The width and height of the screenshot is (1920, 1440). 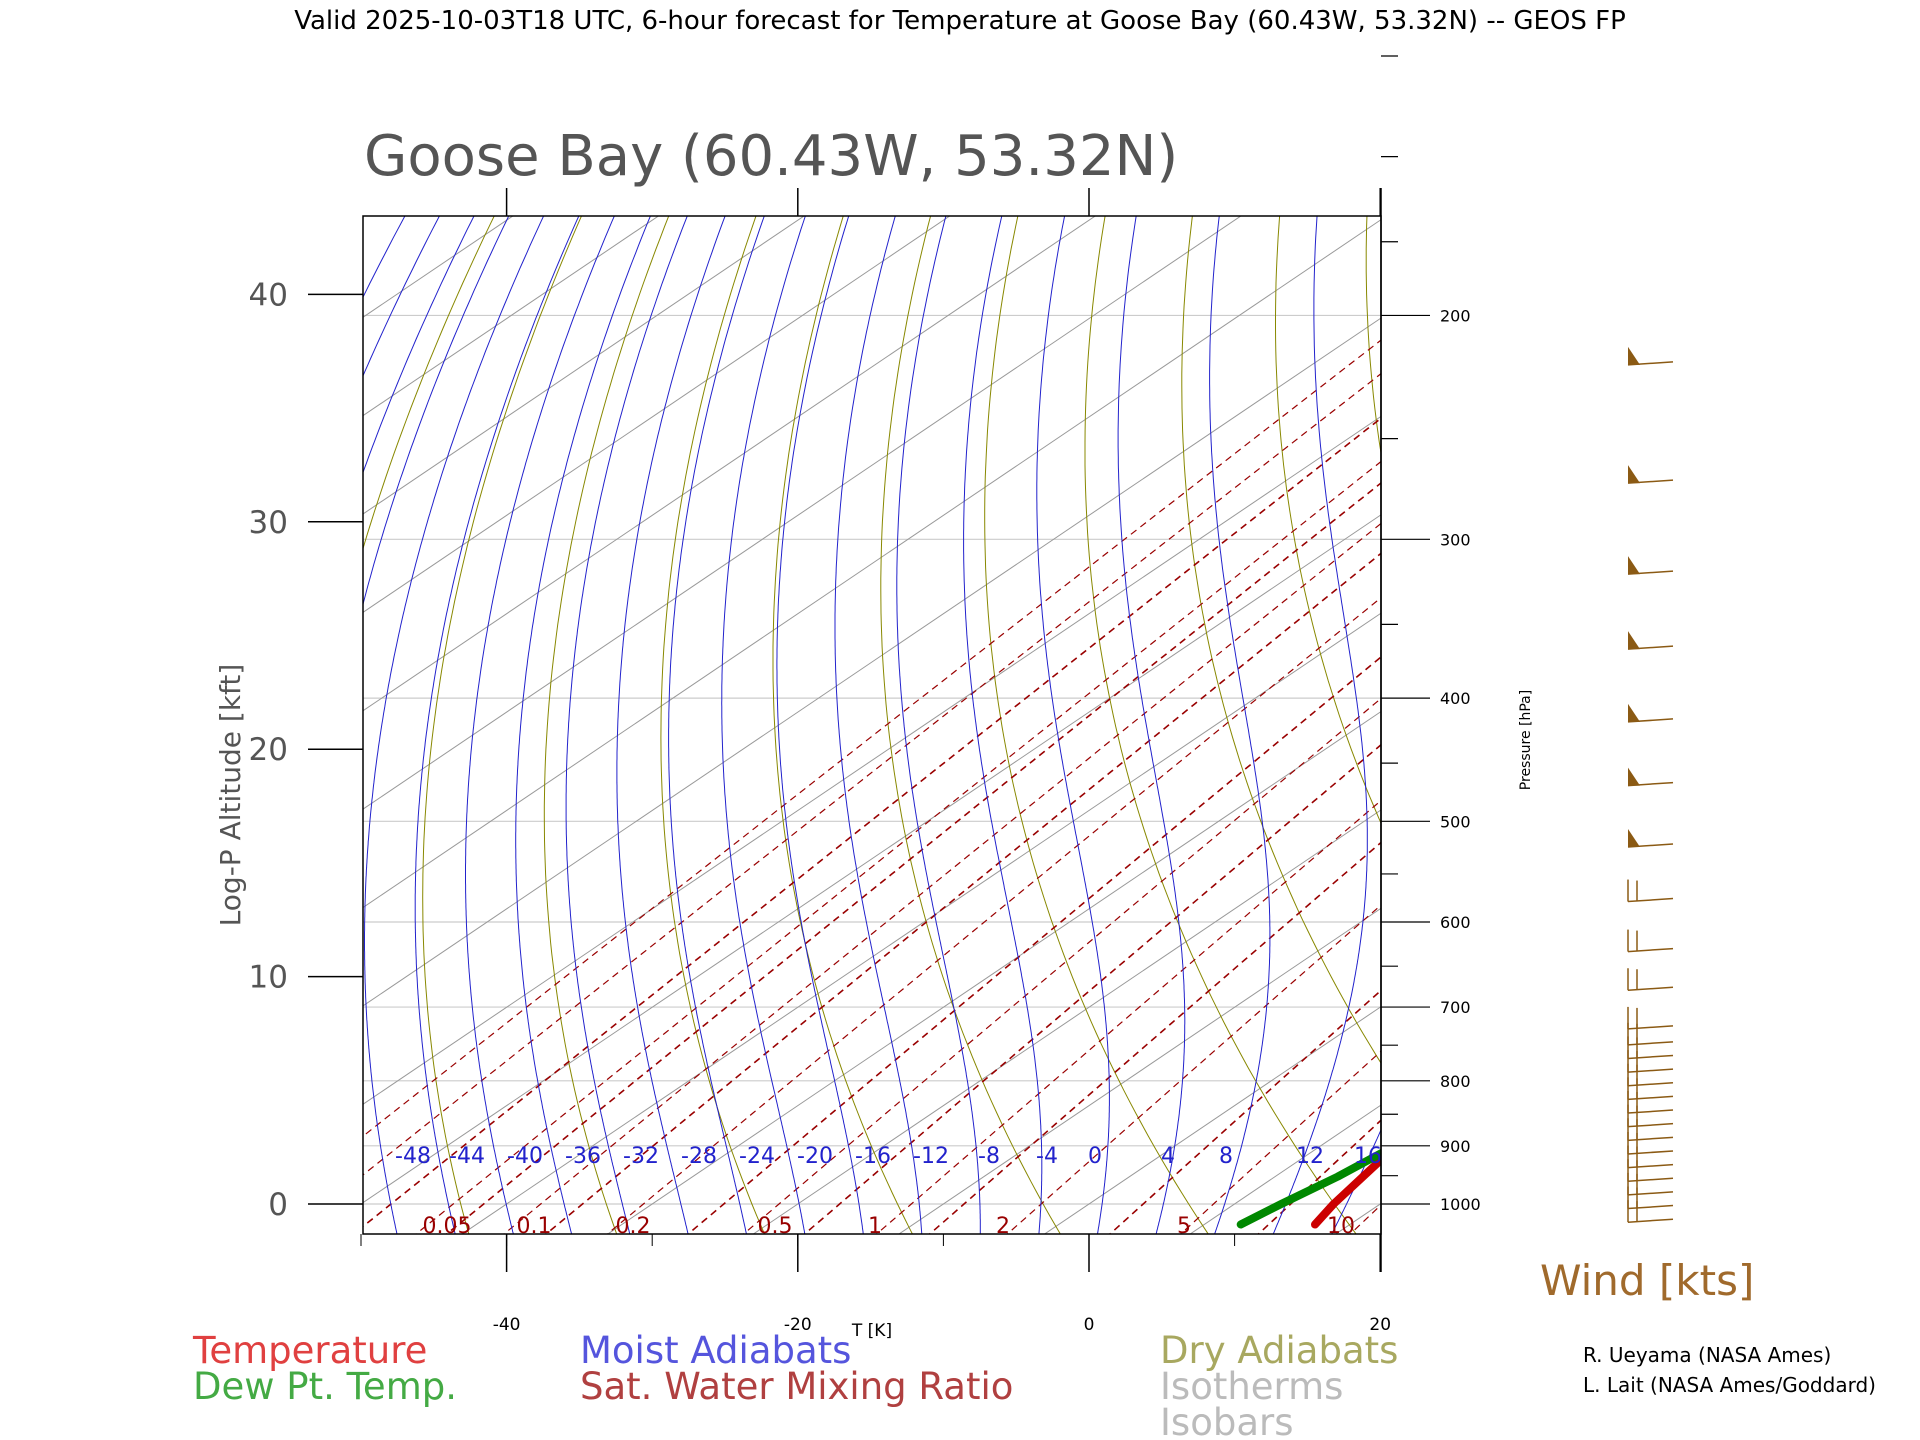 I want to click on mixing-ratio-label: 0.05, so click(x=447, y=1226).